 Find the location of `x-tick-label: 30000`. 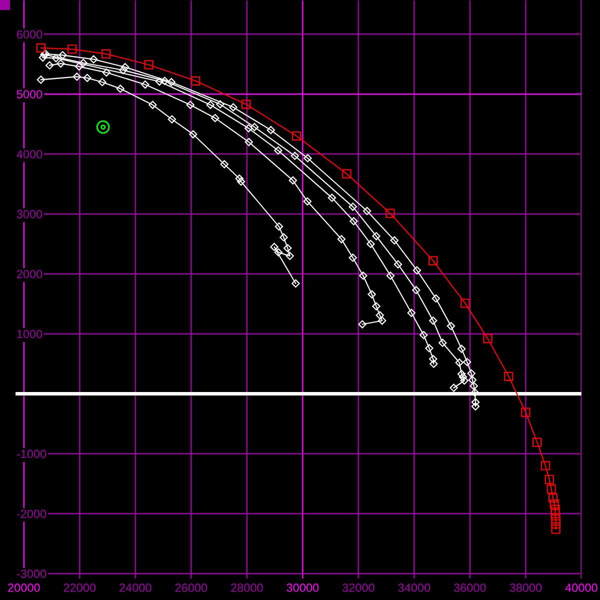

x-tick-label: 30000 is located at coordinates (302, 587).